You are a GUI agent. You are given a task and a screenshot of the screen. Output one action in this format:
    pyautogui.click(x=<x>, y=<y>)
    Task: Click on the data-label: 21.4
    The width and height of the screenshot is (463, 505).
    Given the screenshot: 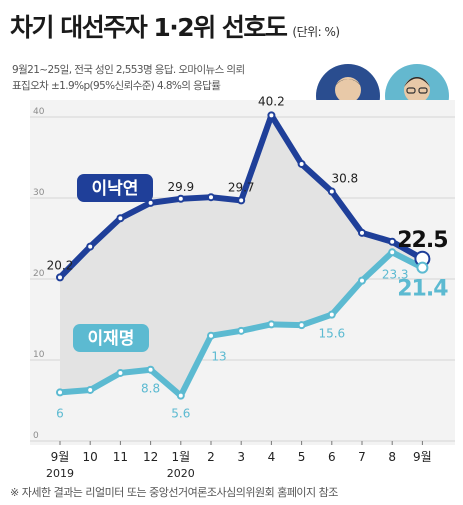 What is the action you would take?
    pyautogui.click(x=422, y=289)
    